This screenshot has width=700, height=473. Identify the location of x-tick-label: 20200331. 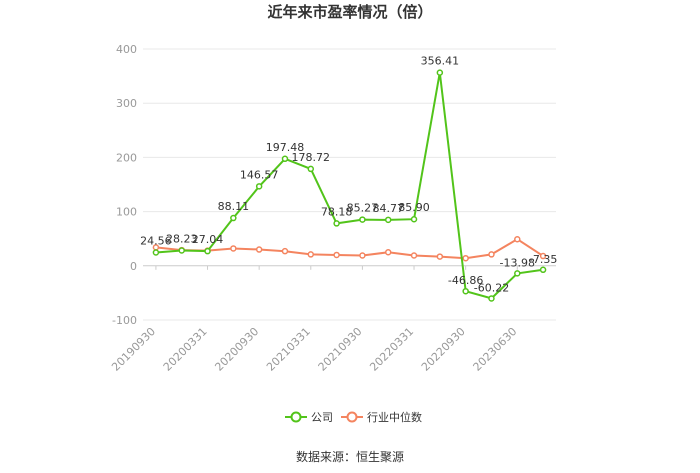
(185, 349).